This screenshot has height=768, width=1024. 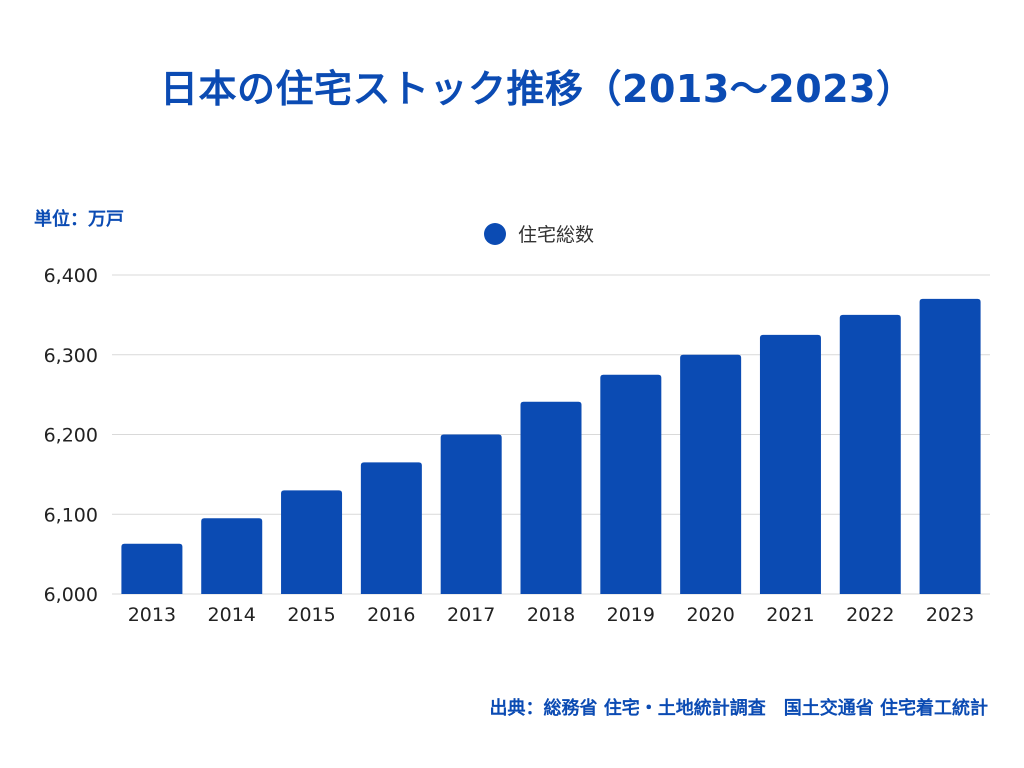 I want to click on bar-2022, so click(x=870, y=454).